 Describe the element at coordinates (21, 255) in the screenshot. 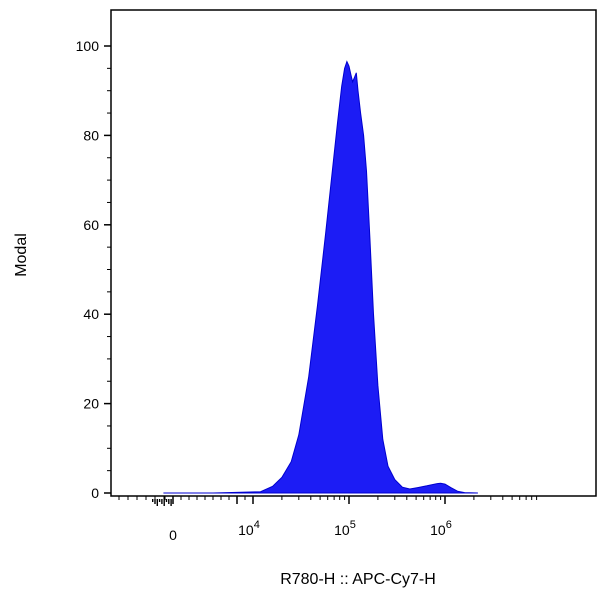

I see `y-axis-title: Modal` at that location.